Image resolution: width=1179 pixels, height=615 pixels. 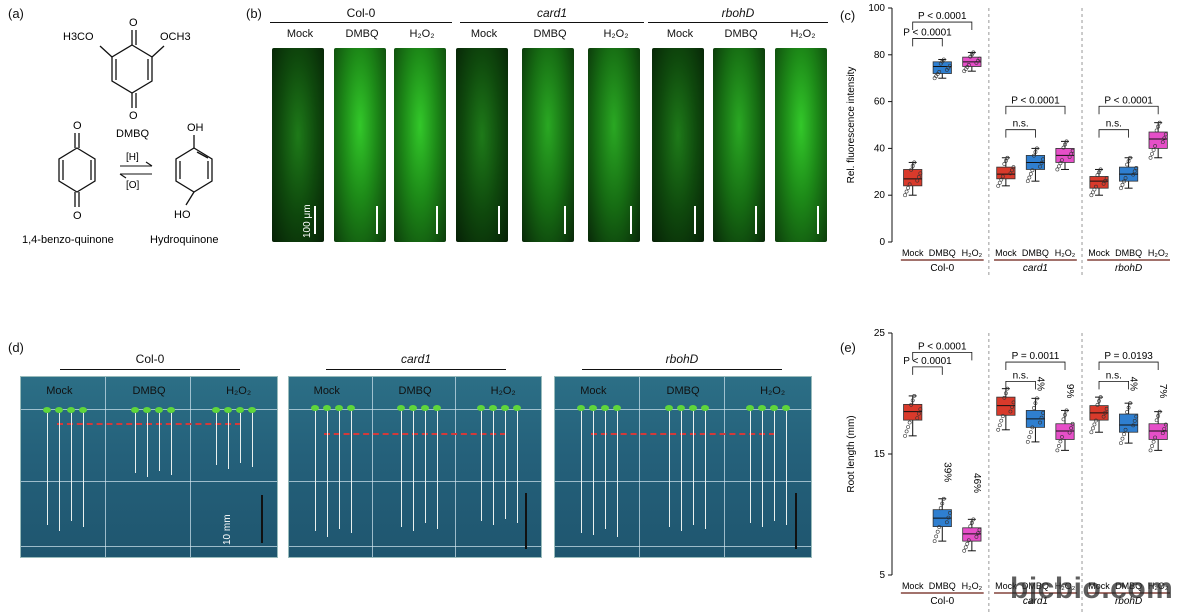 I want to click on hydroquinone-name: Hydroquinone, so click(x=184, y=240).